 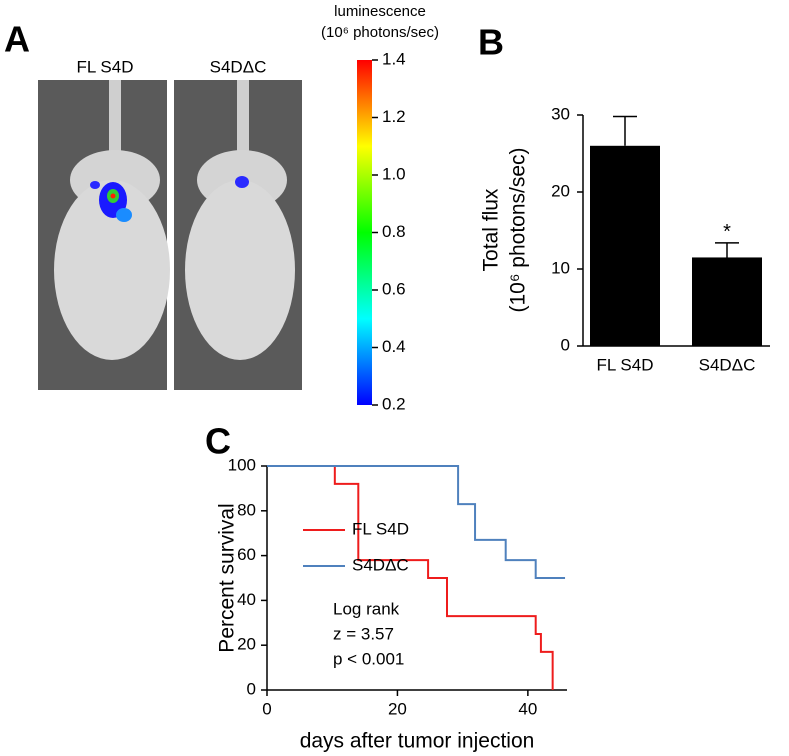 I want to click on colorbar-tick-label: 1.2, so click(x=394, y=116).